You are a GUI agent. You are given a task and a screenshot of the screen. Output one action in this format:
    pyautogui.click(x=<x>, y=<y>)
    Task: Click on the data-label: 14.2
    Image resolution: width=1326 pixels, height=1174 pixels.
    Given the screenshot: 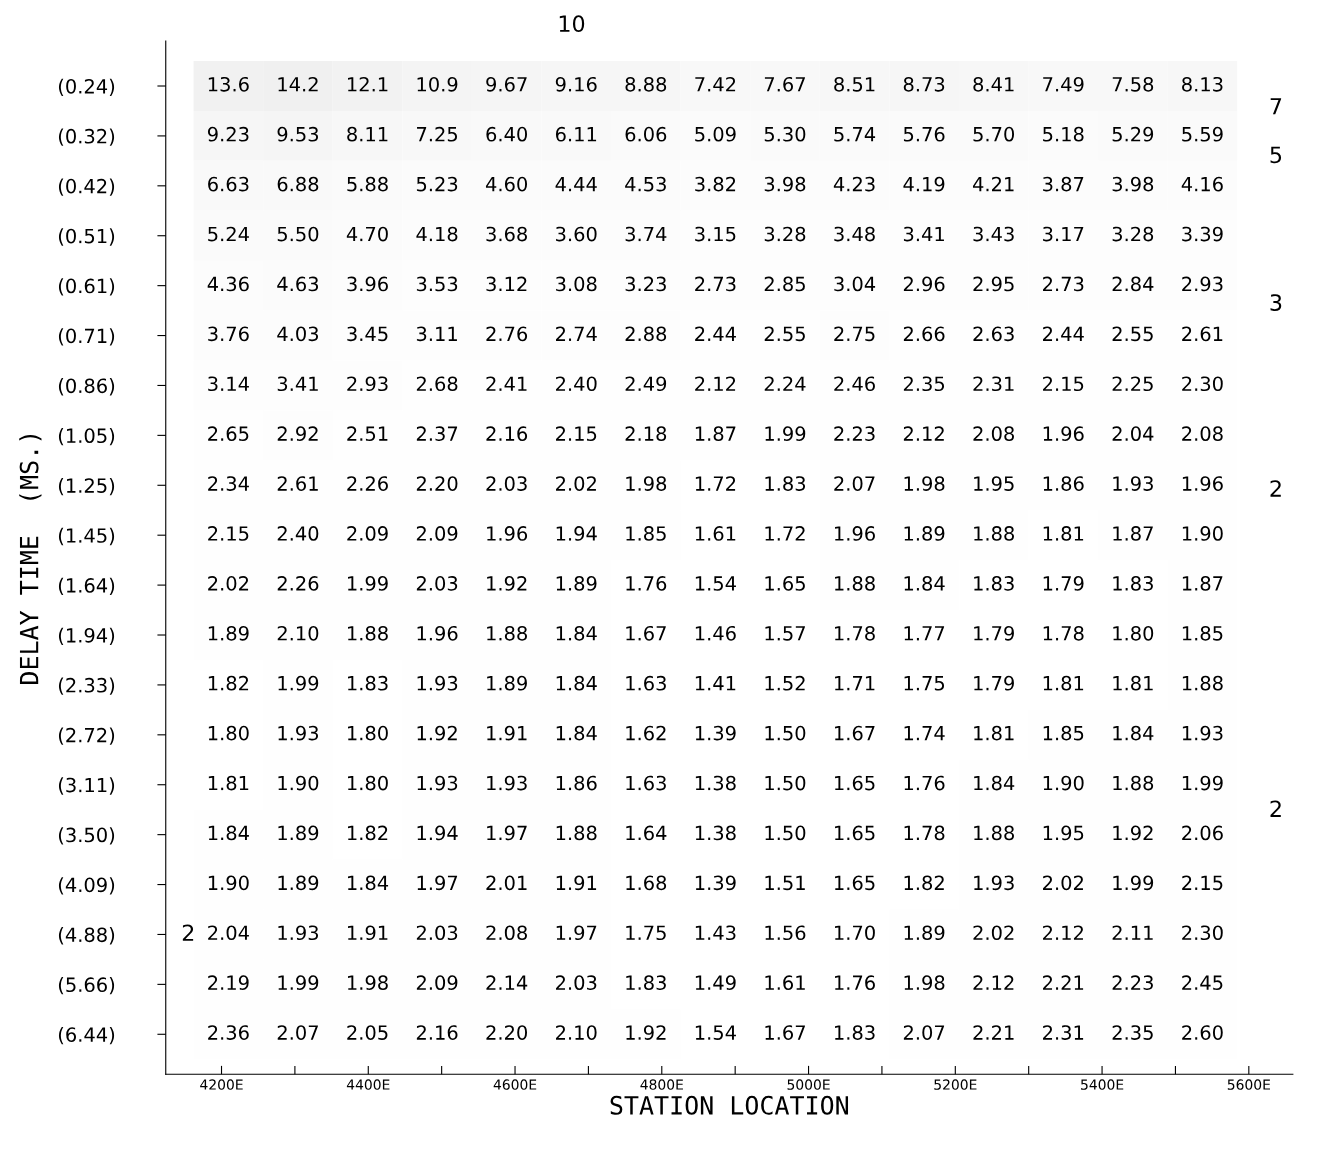 What is the action you would take?
    pyautogui.click(x=298, y=84)
    